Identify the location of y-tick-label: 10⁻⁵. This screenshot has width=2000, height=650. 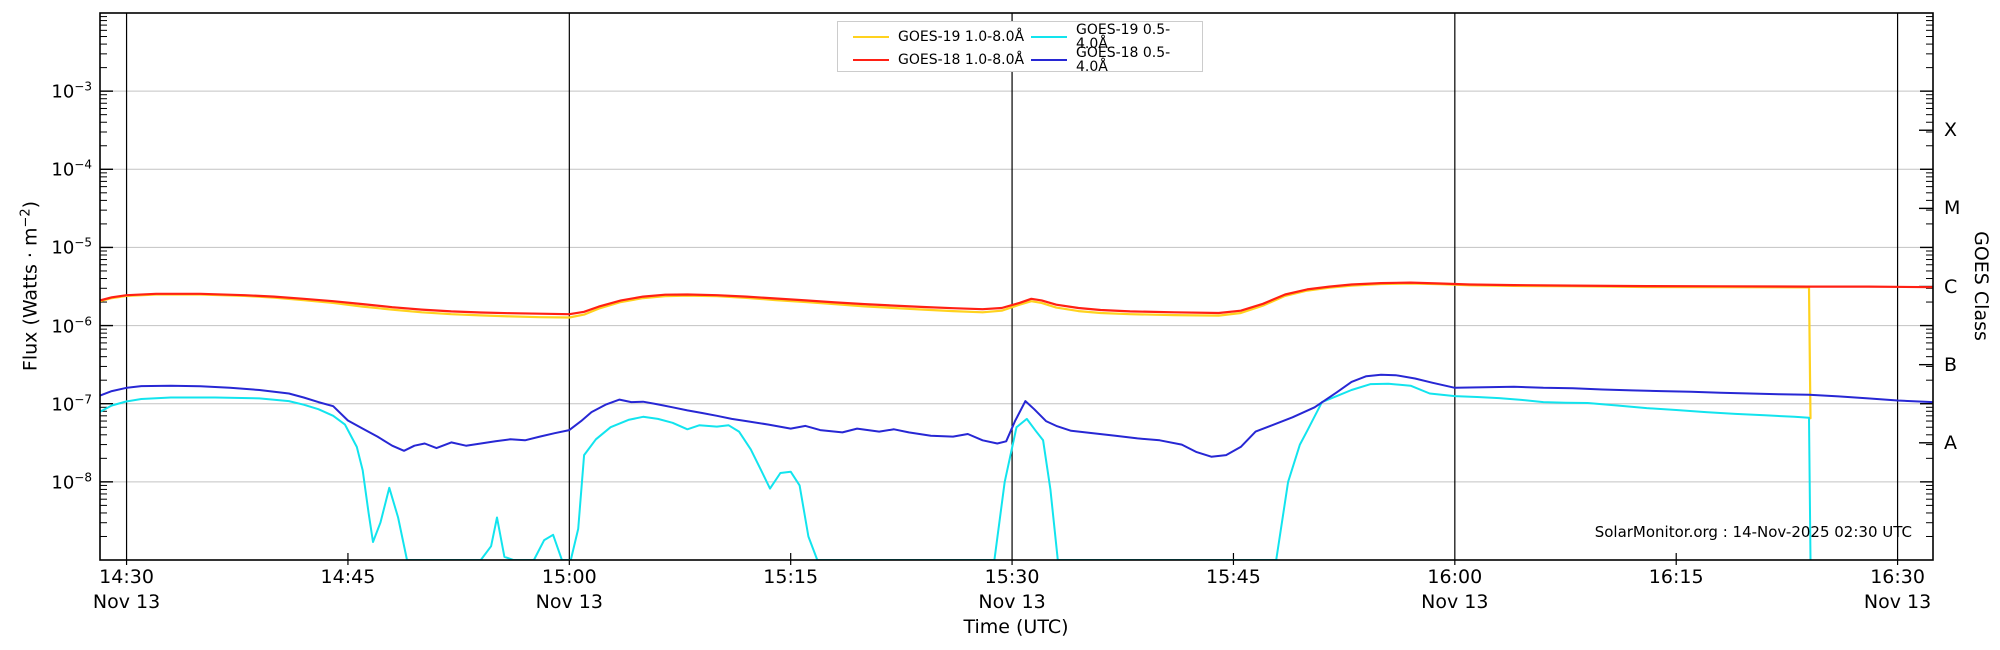
(71, 247).